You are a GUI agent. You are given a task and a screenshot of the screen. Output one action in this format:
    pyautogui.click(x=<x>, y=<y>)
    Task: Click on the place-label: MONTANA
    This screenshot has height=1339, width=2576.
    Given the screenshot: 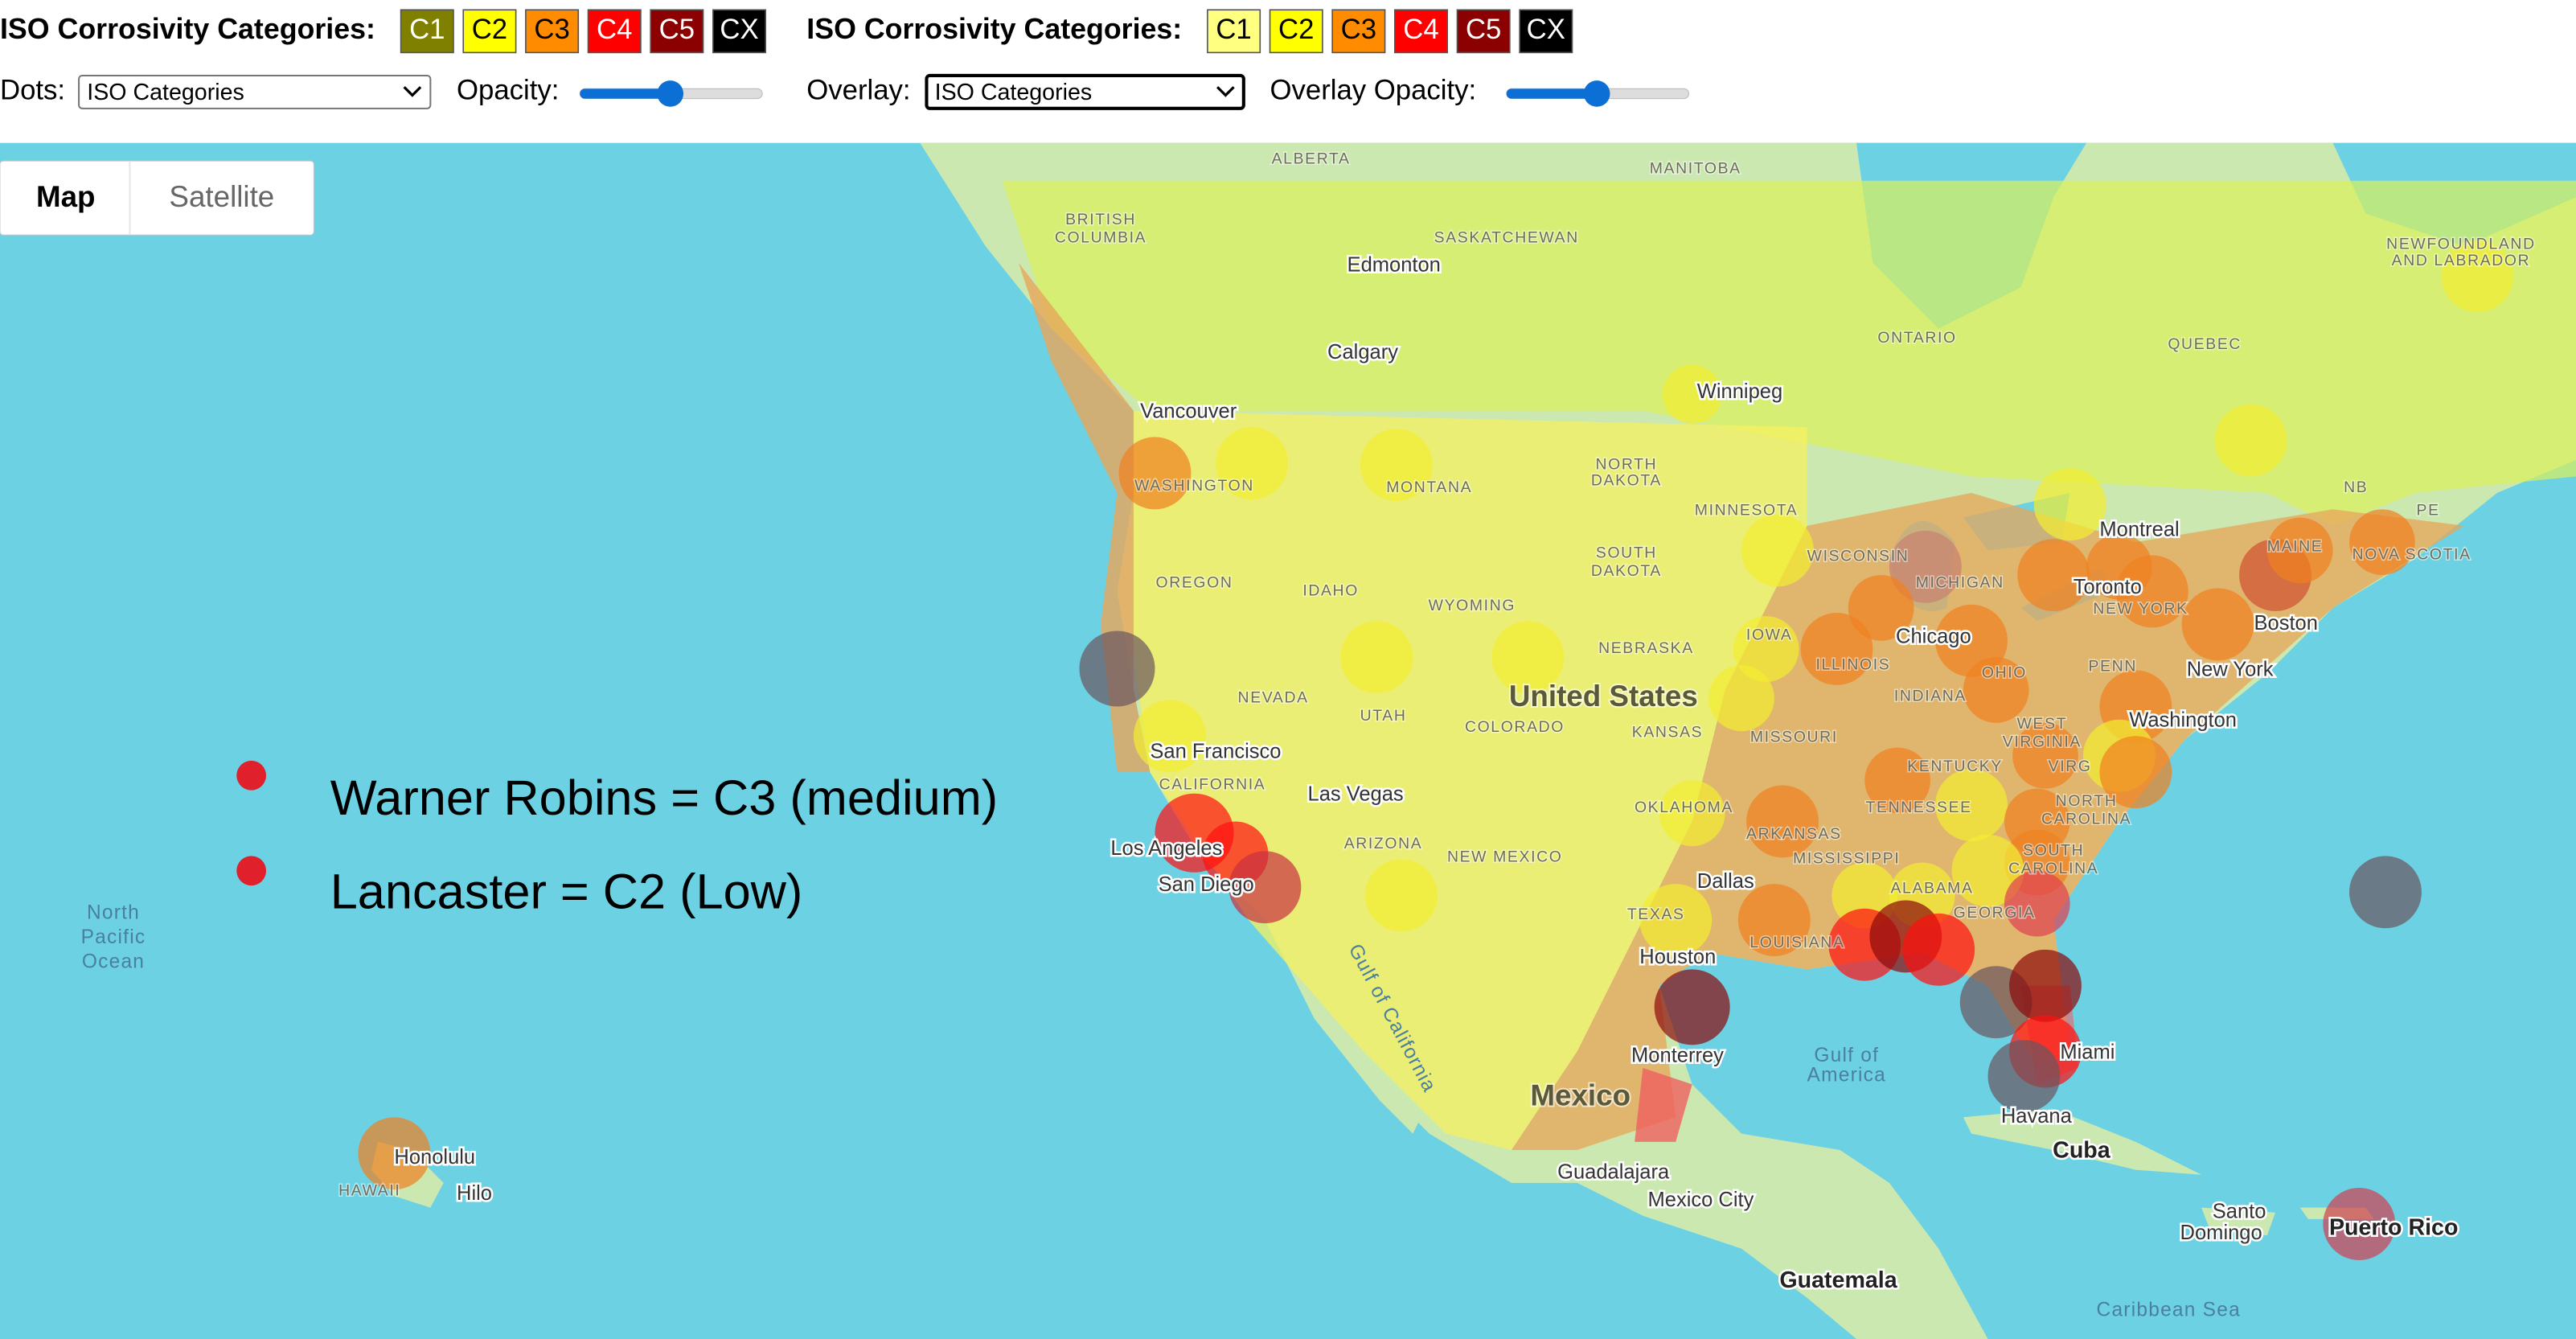 What is the action you would take?
    pyautogui.click(x=1429, y=487)
    